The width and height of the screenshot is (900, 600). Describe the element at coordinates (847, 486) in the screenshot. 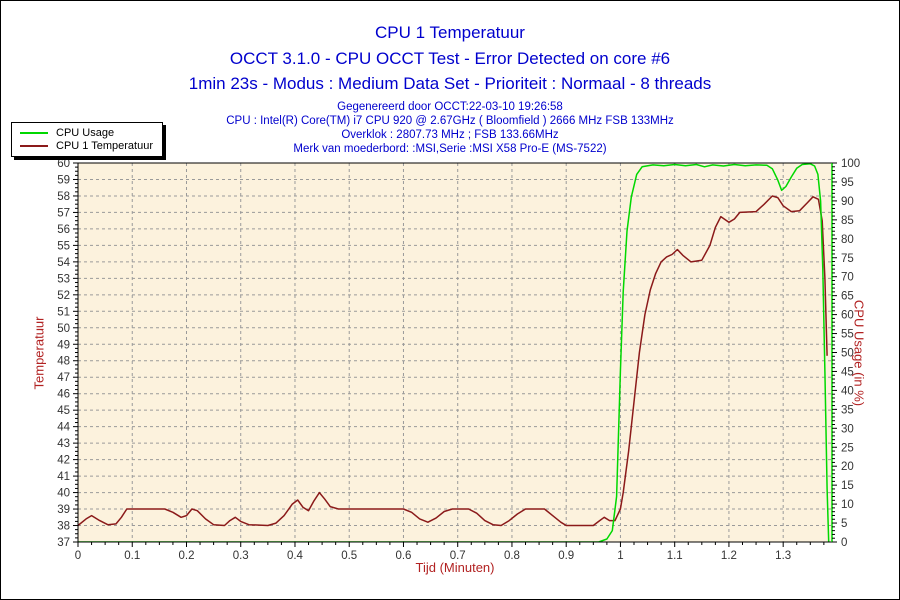

I see `svg-text: 15` at that location.